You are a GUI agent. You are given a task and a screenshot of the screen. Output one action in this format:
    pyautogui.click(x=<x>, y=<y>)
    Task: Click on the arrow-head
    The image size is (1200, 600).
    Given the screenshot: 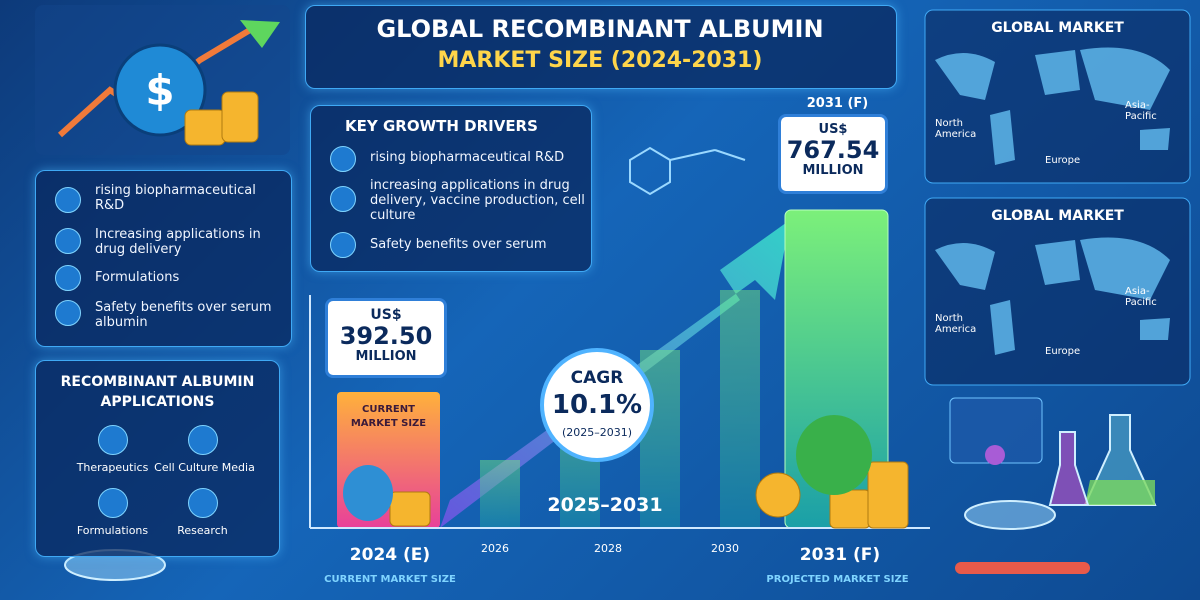 What is the action you would take?
    pyautogui.click(x=260, y=34)
    